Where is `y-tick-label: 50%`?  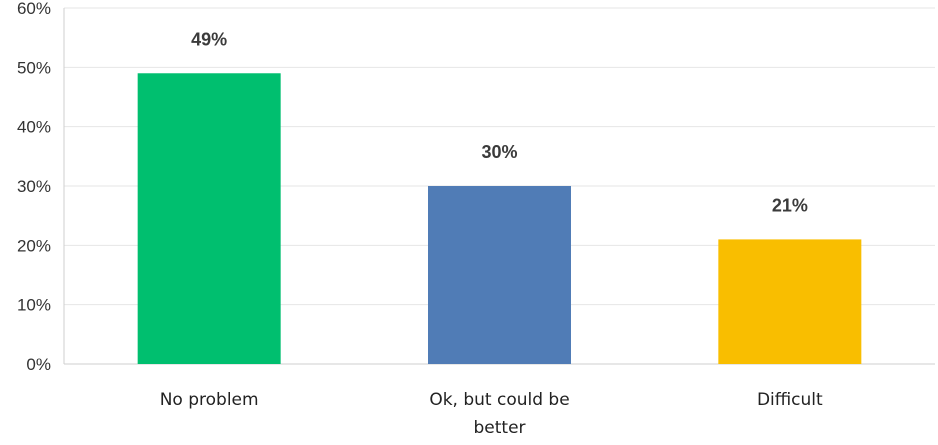 y-tick-label: 50% is located at coordinates (34, 67).